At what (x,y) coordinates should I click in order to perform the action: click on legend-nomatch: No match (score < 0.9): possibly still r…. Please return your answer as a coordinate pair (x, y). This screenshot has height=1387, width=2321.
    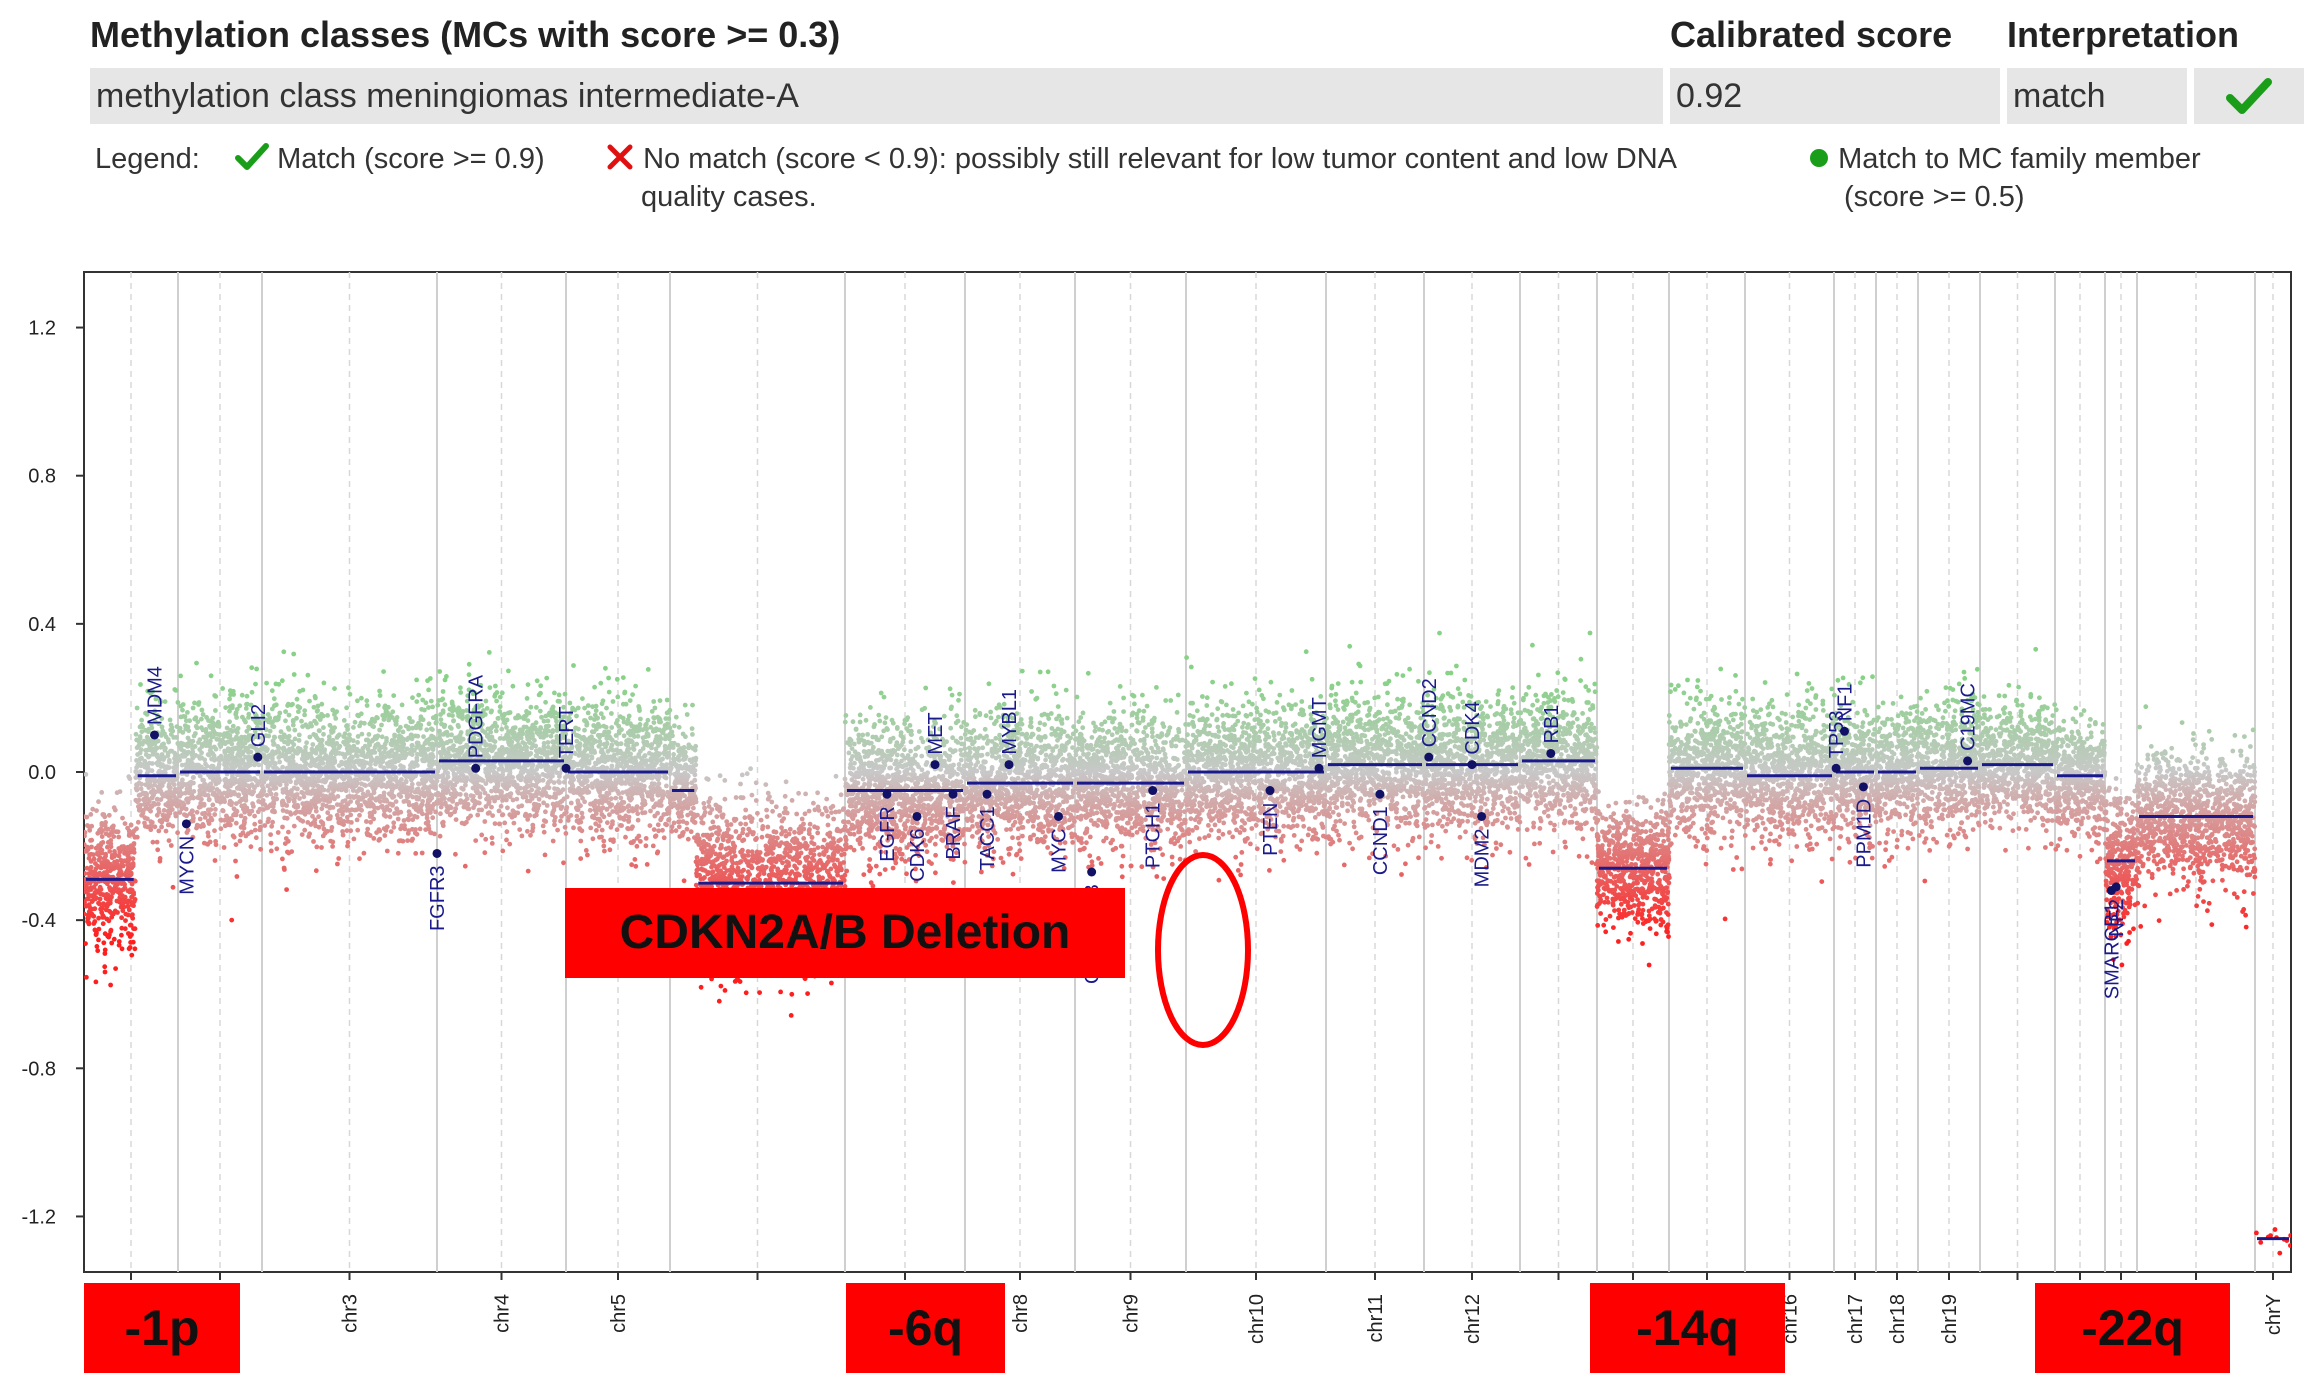
    Looking at the image, I should click on (1141, 159).